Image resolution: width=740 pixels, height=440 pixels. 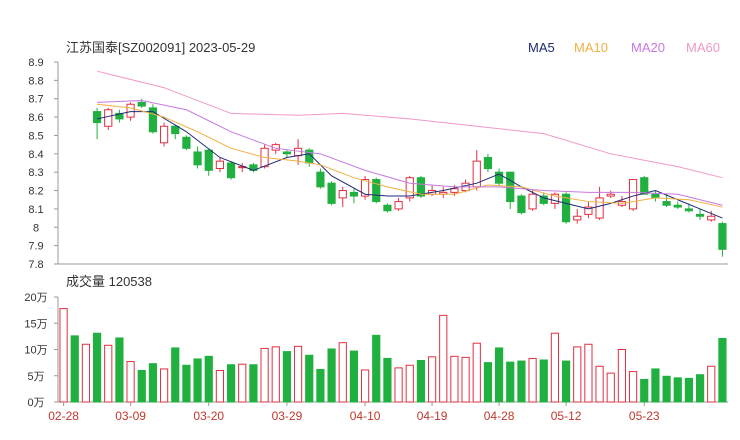 What do you see at coordinates (35, 136) in the screenshot?
I see `price-tick-label: 8.5` at bounding box center [35, 136].